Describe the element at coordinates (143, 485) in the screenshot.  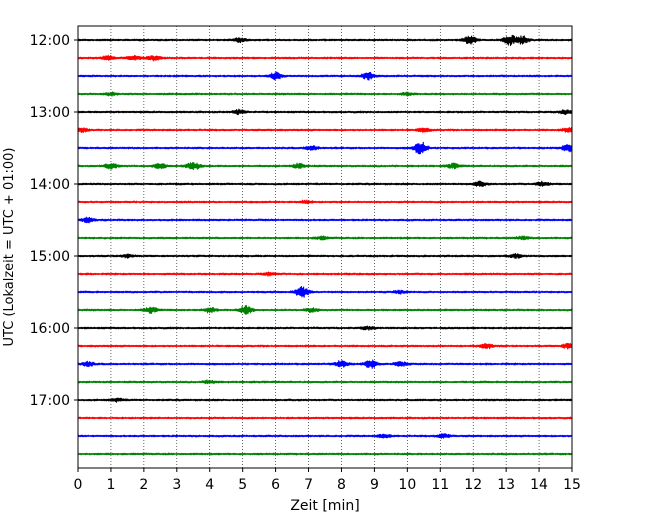
I see `x-tick-label: 2` at that location.